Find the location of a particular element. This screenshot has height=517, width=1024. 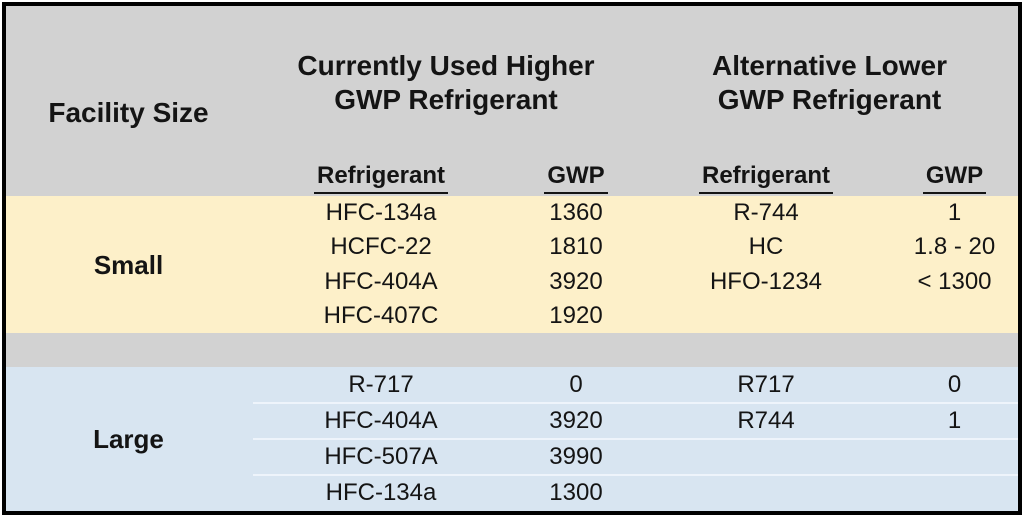

current-gwp-cell: 1300 is located at coordinates (576, 492).